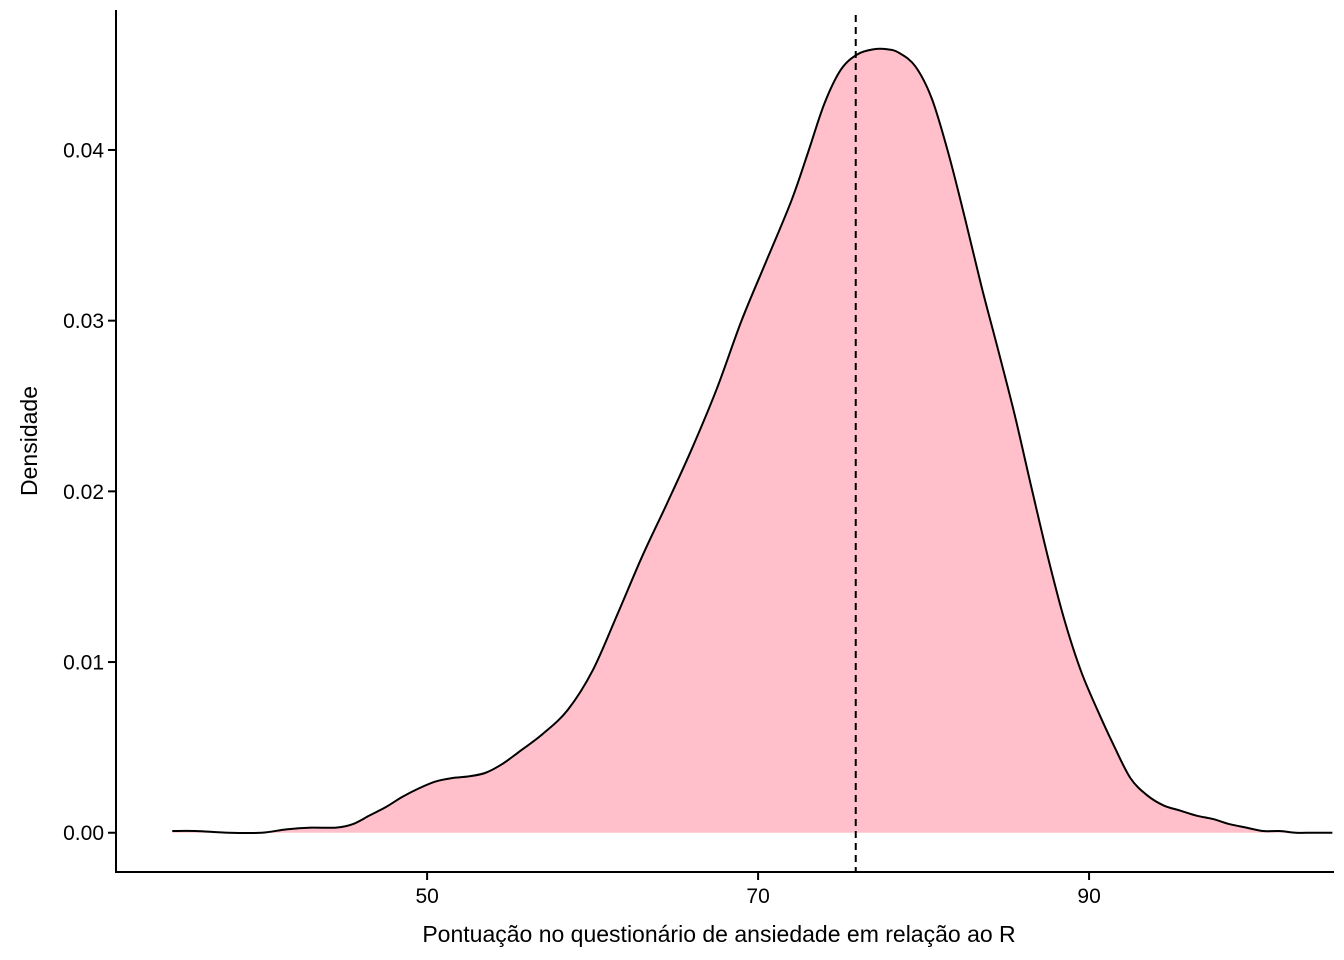 The width and height of the screenshot is (1344, 960). Describe the element at coordinates (757, 896) in the screenshot. I see `x-tick-label: 70` at that location.